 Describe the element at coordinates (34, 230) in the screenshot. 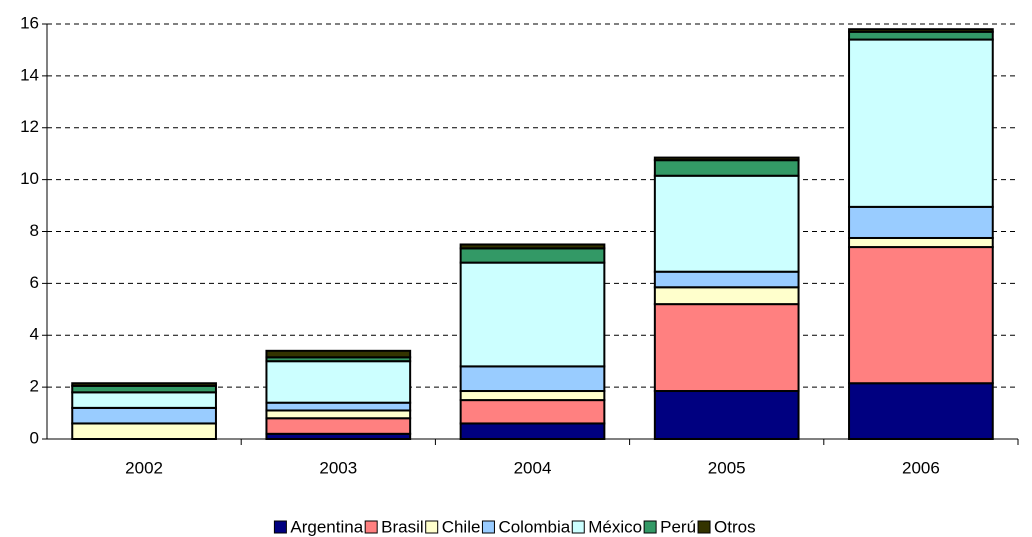

I see `y-tick-label: 8` at that location.